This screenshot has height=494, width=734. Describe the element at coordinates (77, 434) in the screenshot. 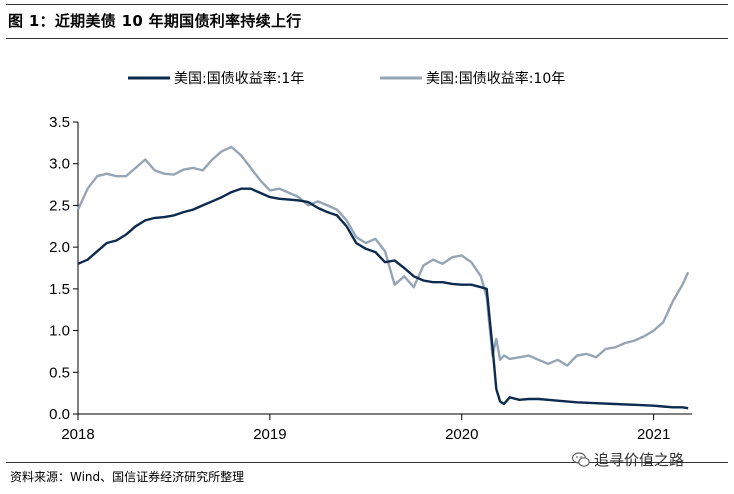

I see `x-tick-label: 2018` at that location.